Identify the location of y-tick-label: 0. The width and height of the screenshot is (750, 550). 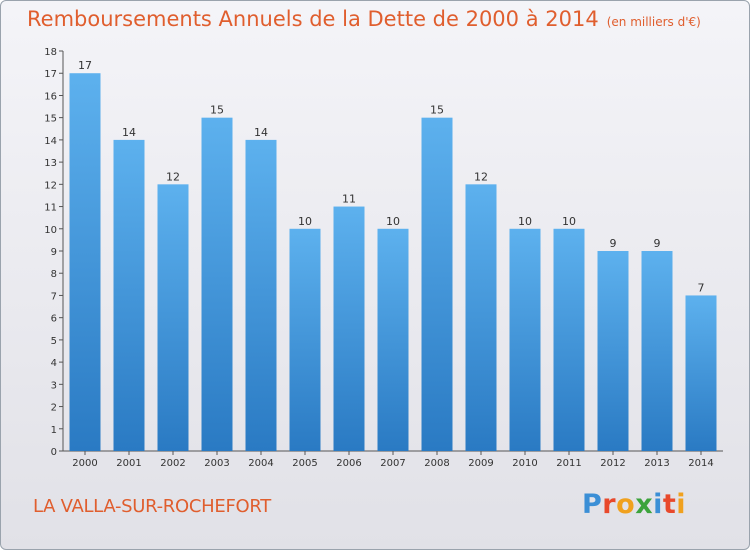
(54, 452).